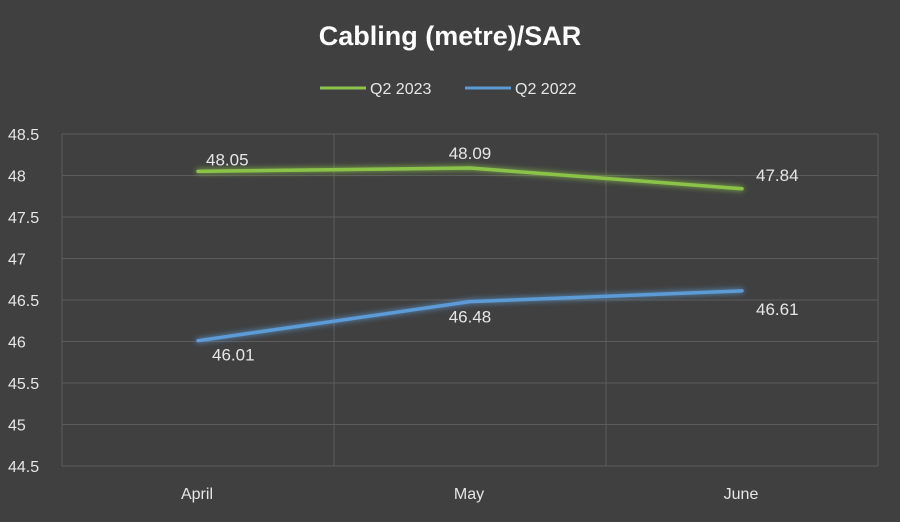 This screenshot has width=900, height=522. I want to click on y-tick-label: 48, so click(17, 177).